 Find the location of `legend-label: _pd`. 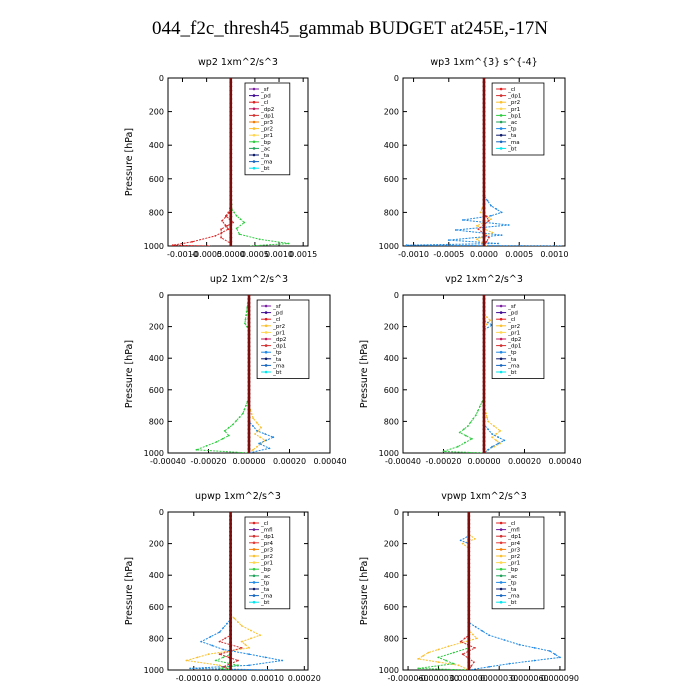

legend-label: _pd is located at coordinates (277, 314).